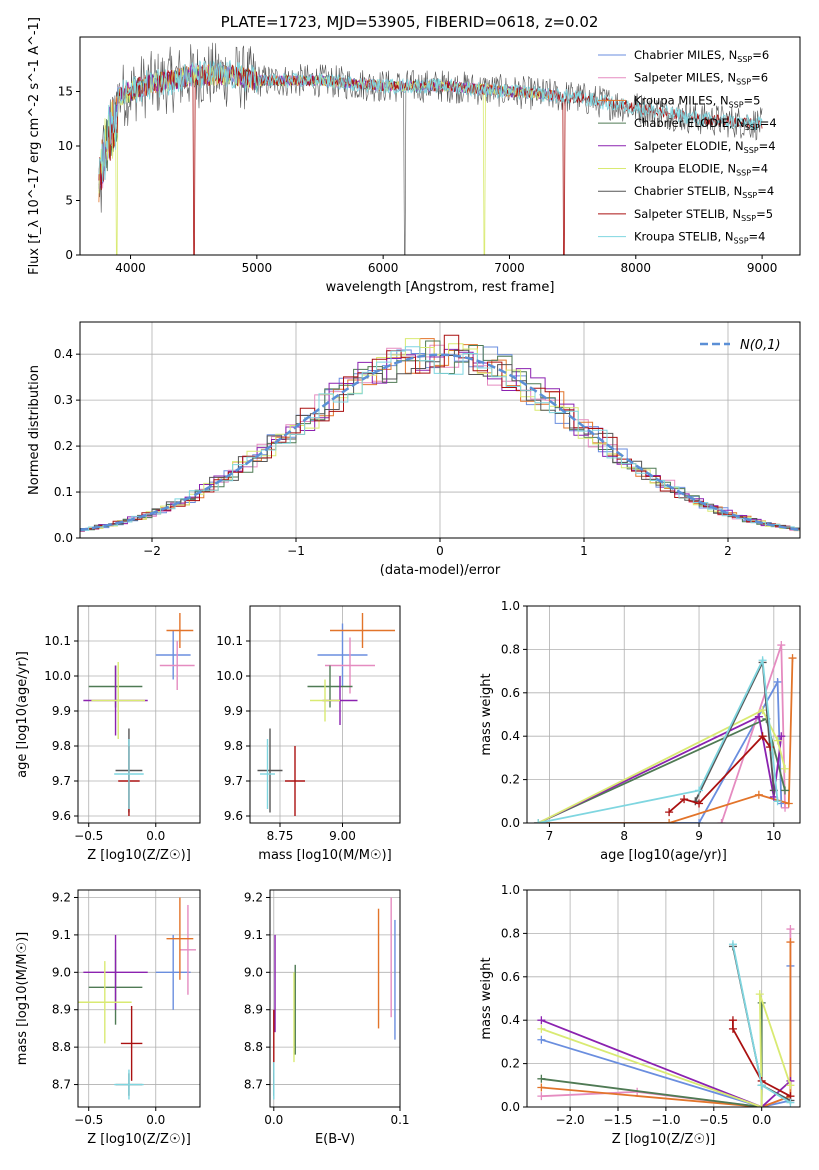 The height and width of the screenshot is (1170, 819). What do you see at coordinates (701, 56) in the screenshot?
I see `legend-label: Chabrier MILES, NSSP=6` at bounding box center [701, 56].